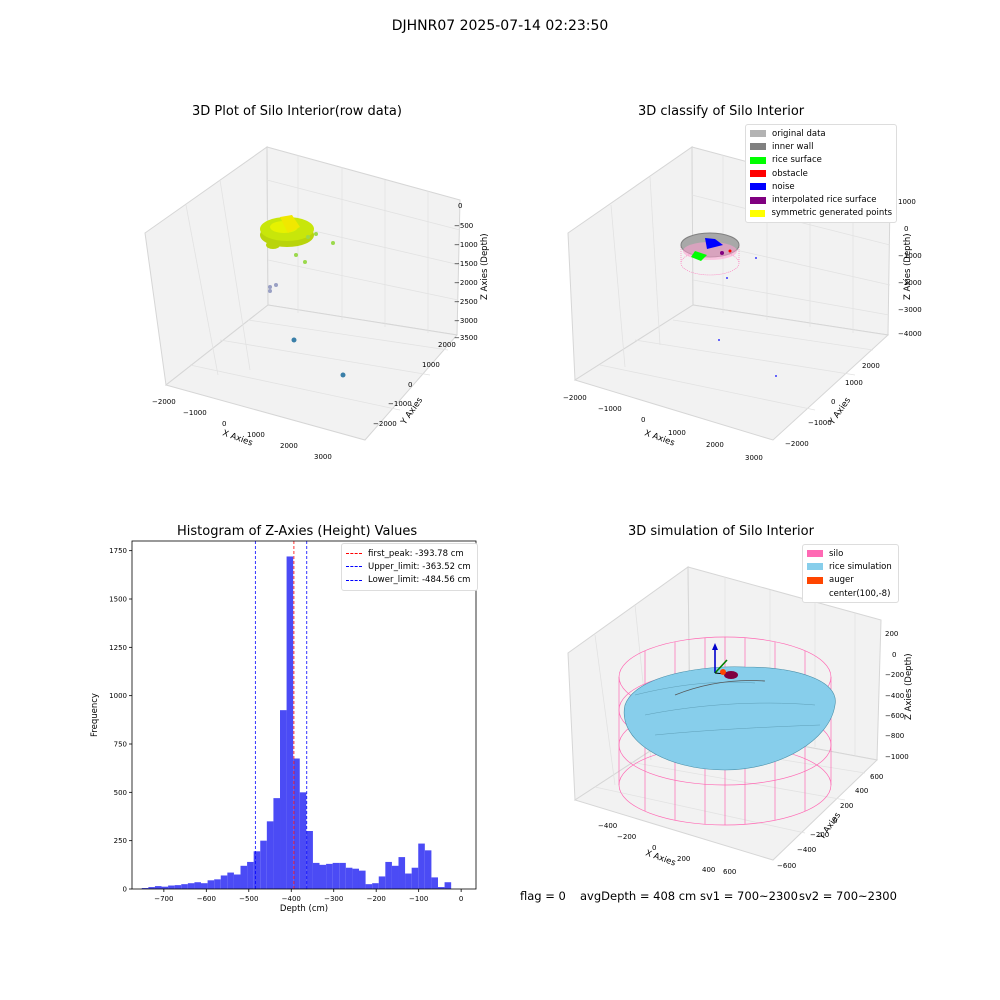 This screenshot has width=1000, height=1000. Describe the element at coordinates (287, 232) in the screenshot. I see `p1-rice-cluster` at that location.